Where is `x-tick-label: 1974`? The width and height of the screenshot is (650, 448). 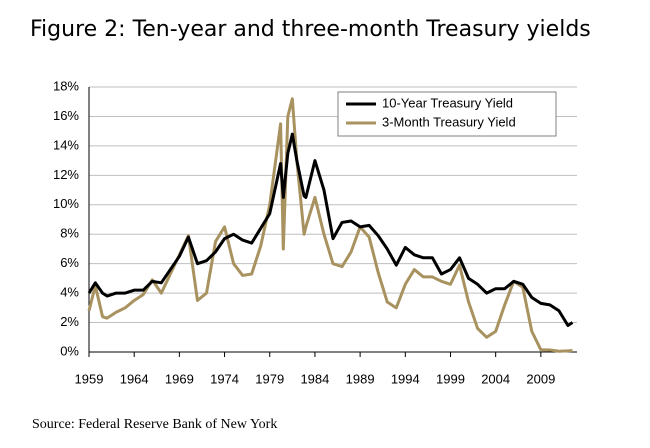 x-tick-label: 1974 is located at coordinates (224, 378).